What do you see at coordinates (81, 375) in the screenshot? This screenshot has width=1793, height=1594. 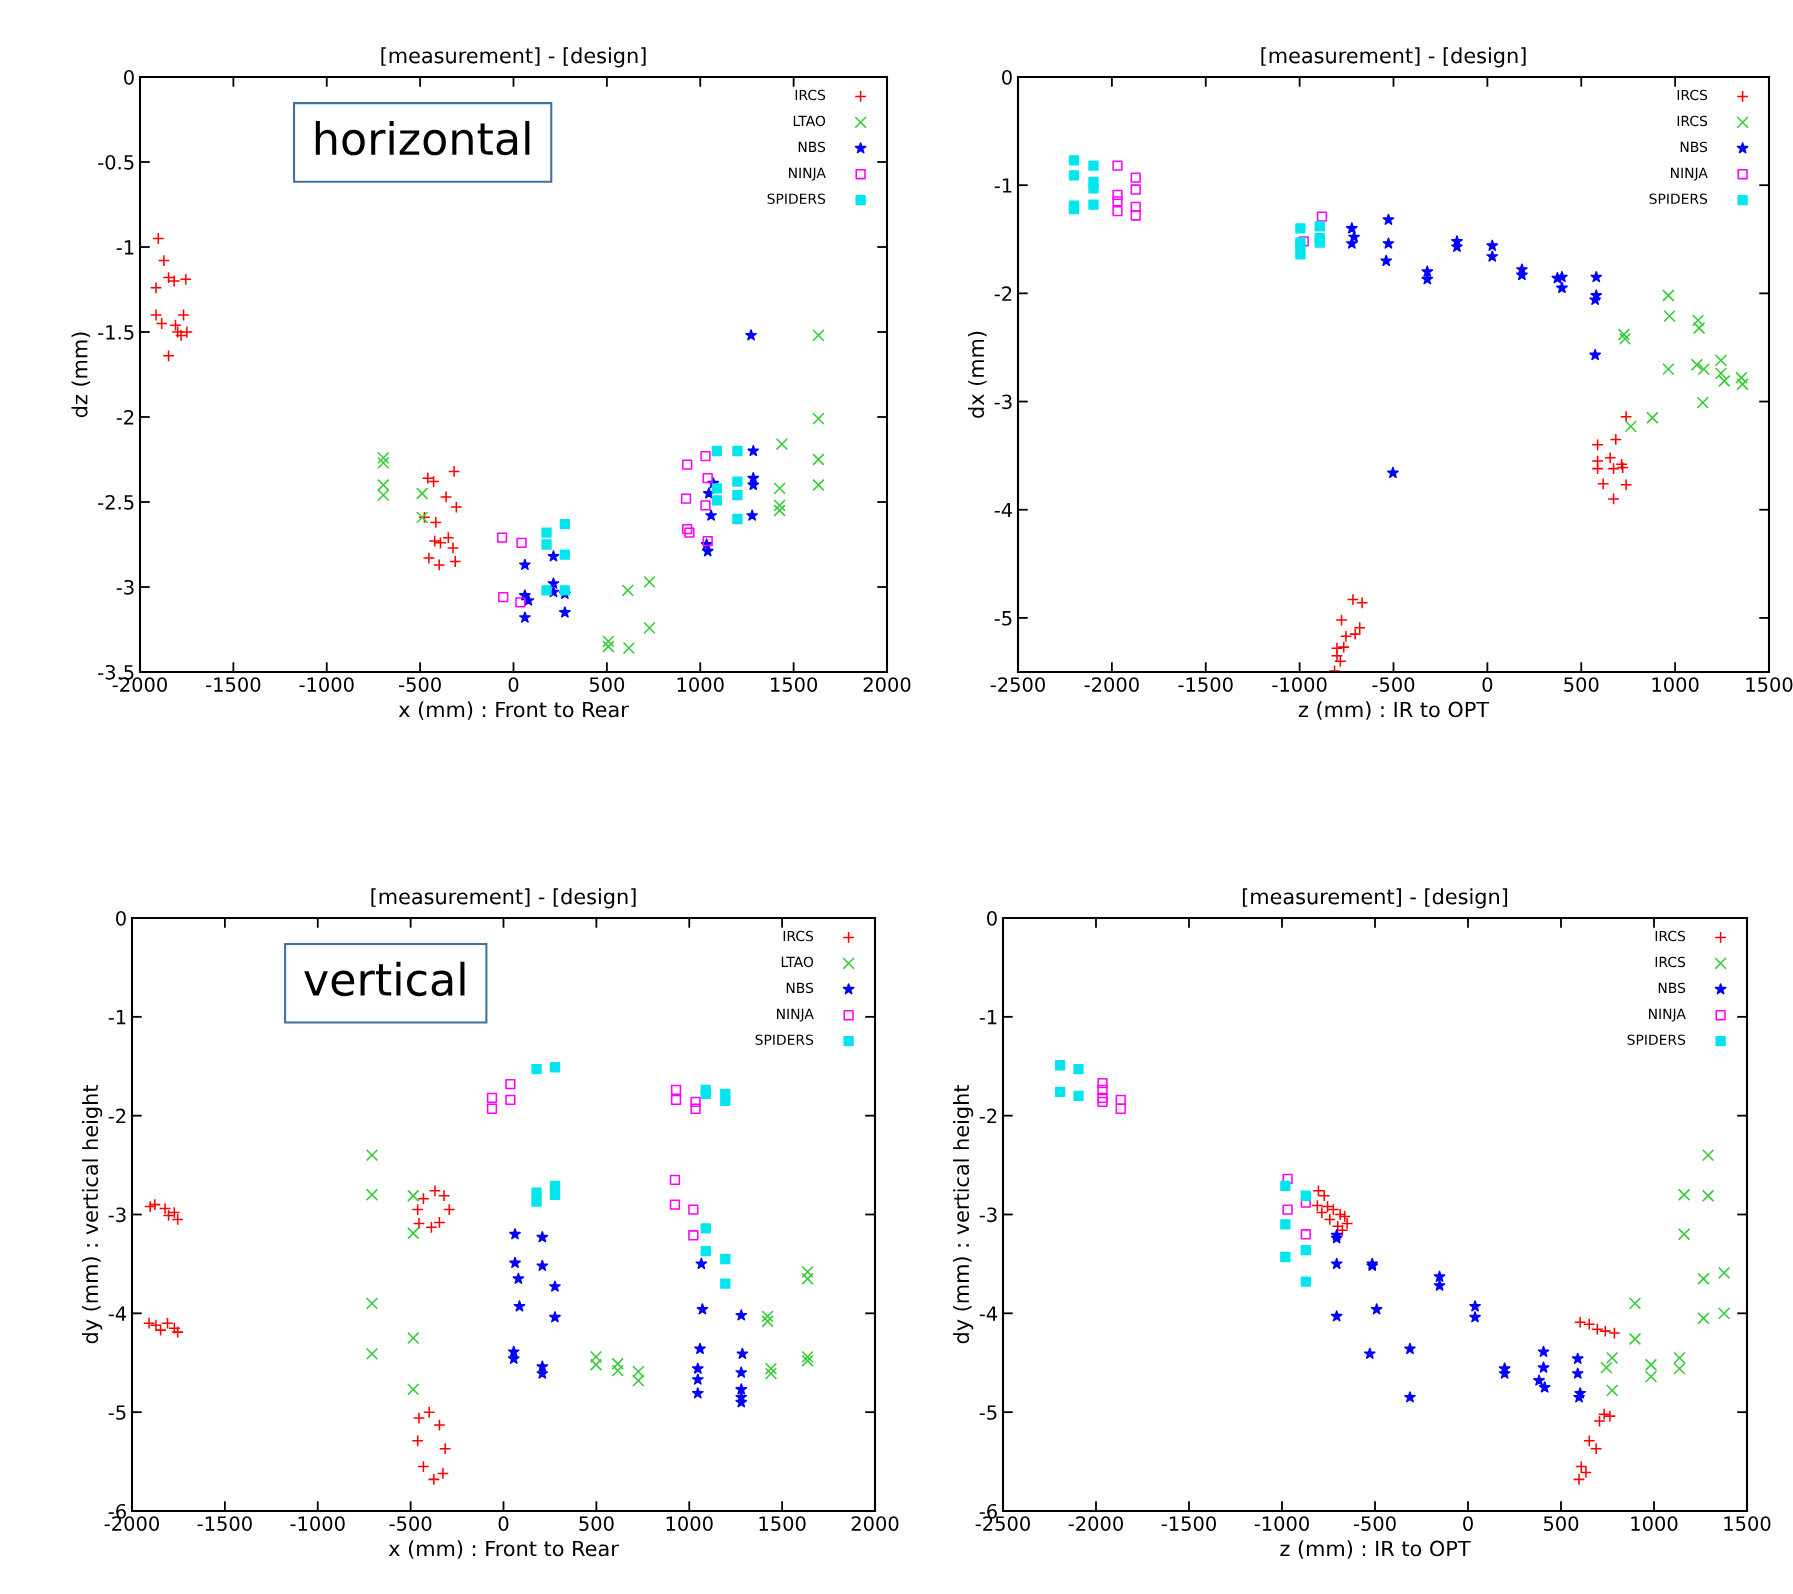 I see `y-axis-title: dz (mm)` at bounding box center [81, 375].